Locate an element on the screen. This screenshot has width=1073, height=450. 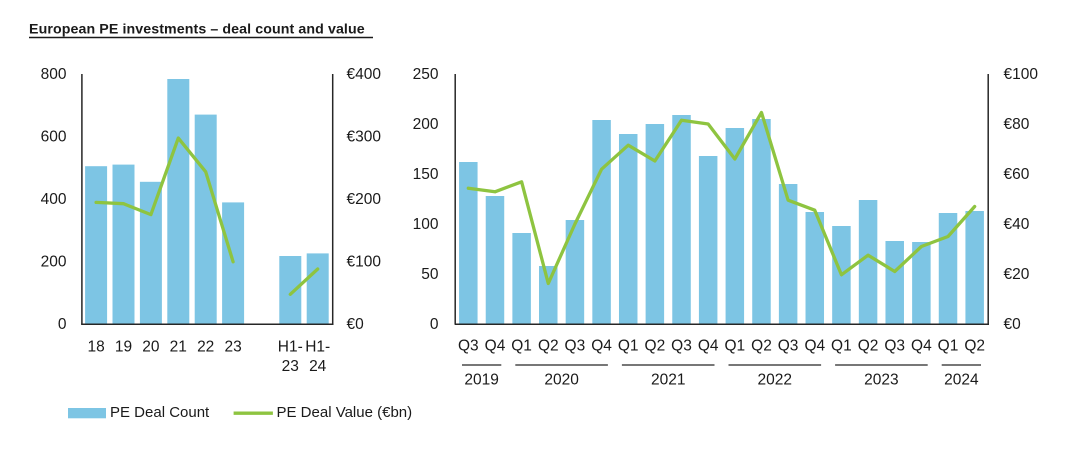
svg-text: 100 is located at coordinates (426, 224).